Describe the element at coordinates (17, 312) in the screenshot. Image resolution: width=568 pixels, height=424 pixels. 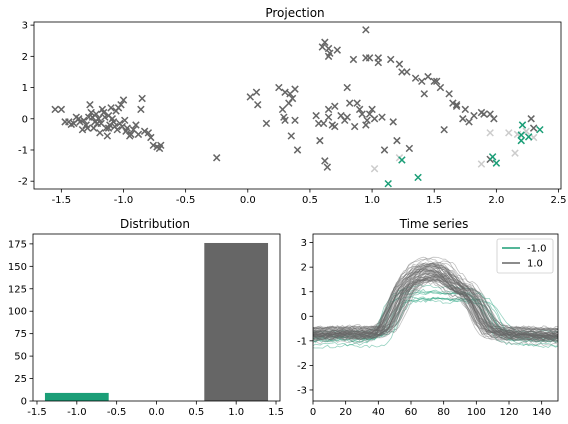
I see `y-tick-label: 100` at that location.